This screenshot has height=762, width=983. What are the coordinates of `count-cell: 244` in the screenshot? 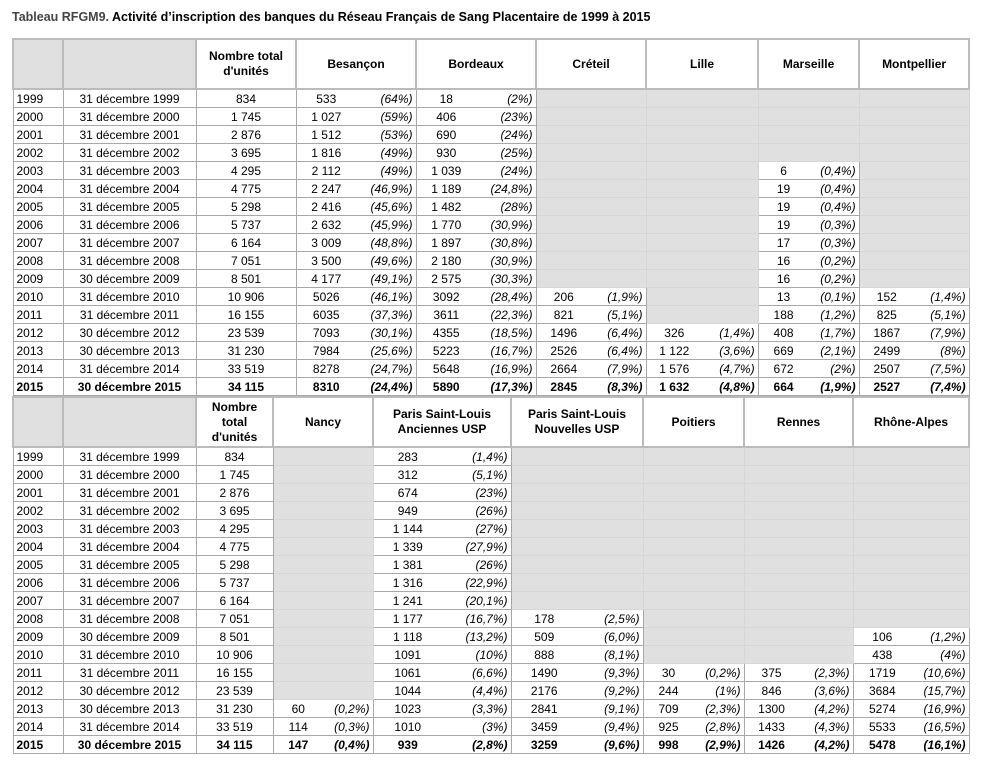 It's located at (668, 690).